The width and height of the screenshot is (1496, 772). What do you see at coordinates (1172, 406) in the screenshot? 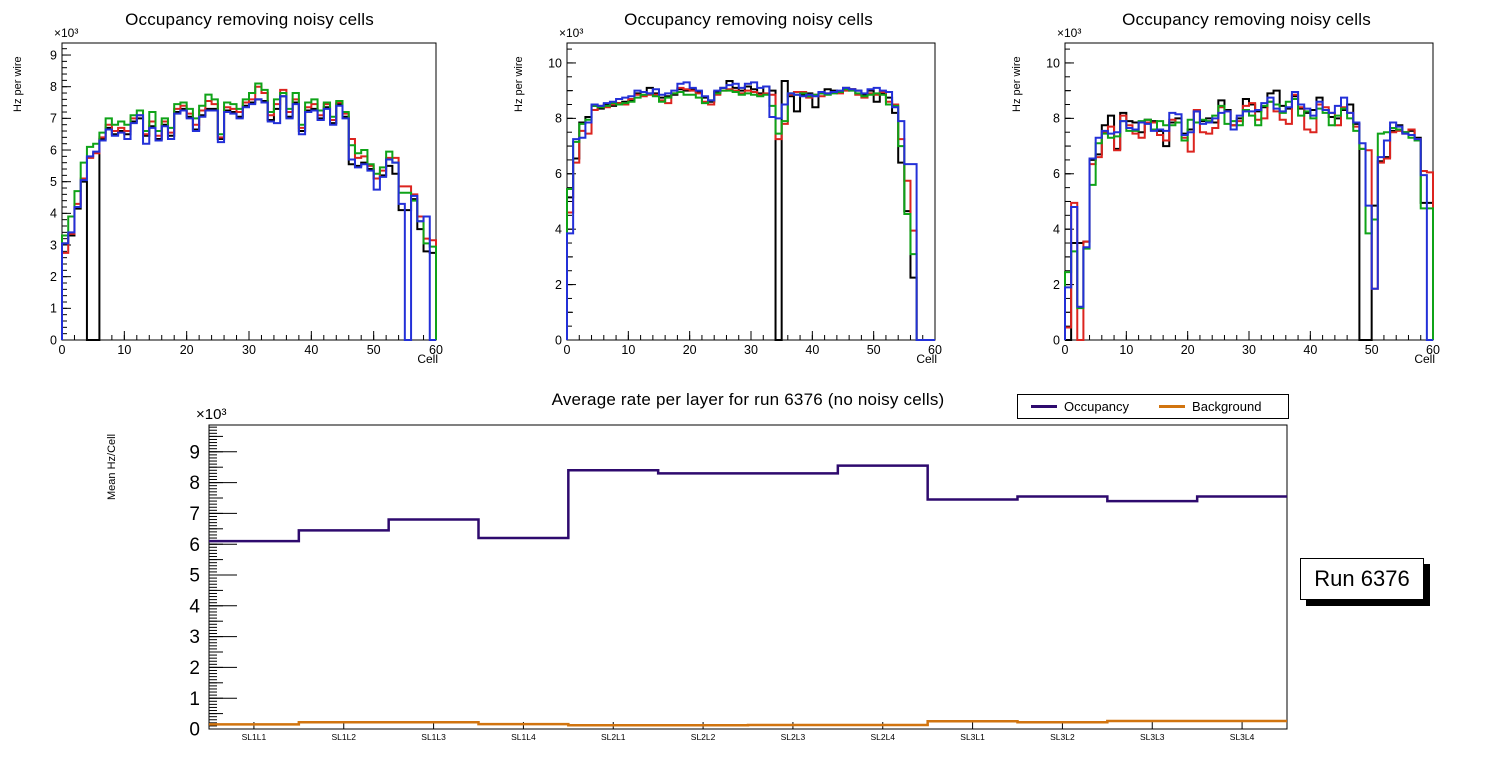
I see `background-line-swatch` at bounding box center [1172, 406].